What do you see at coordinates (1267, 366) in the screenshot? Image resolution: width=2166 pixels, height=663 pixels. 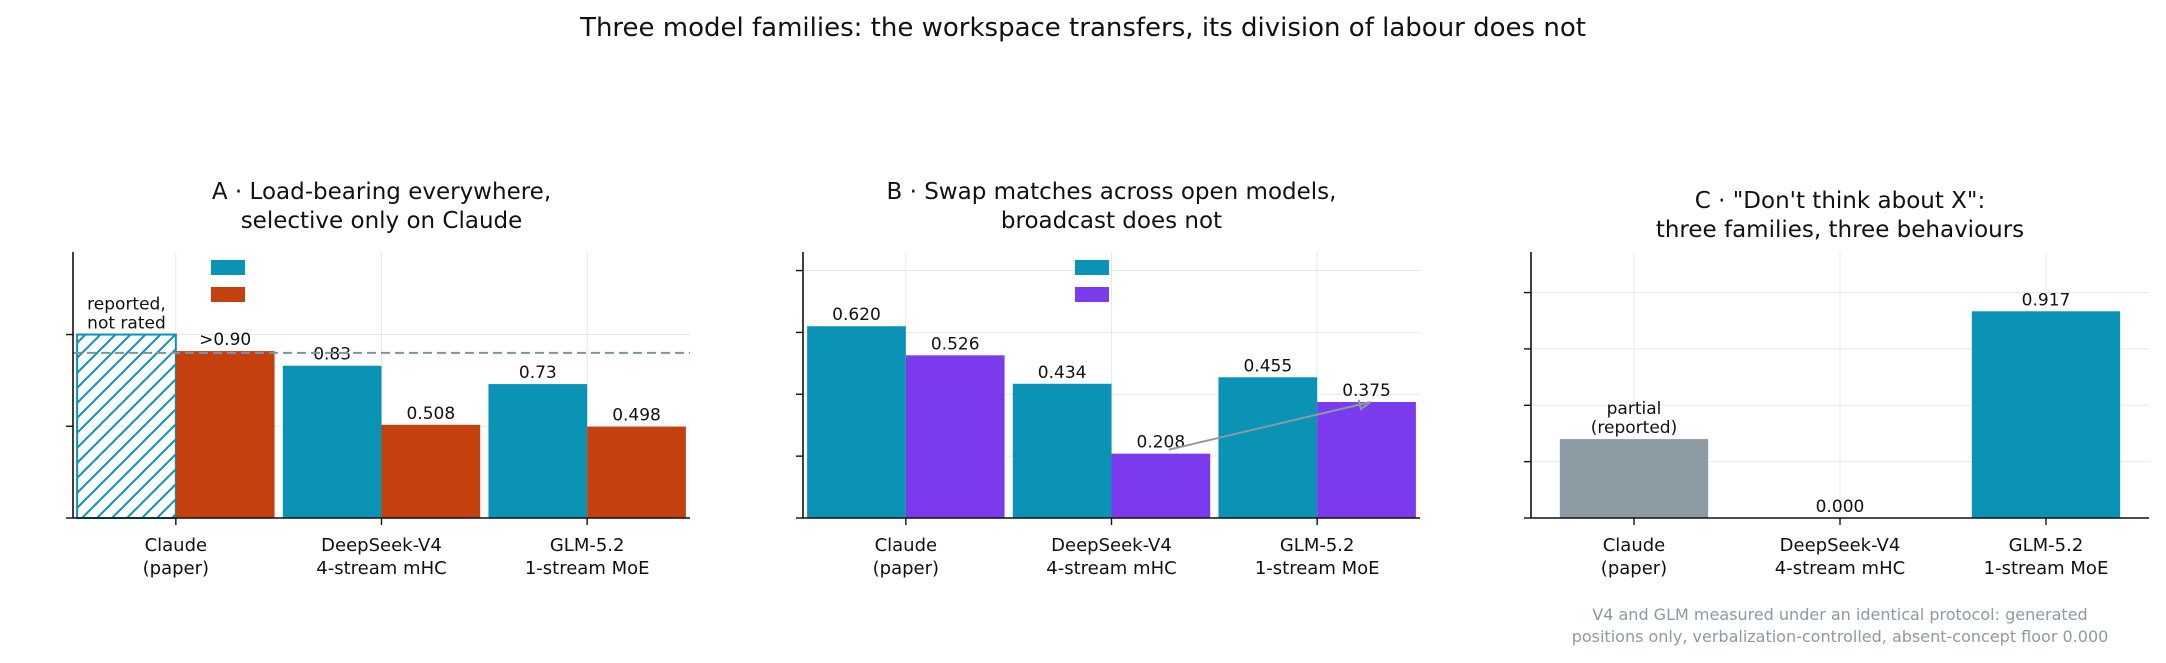 I see `bar-value-label: 0.455` at bounding box center [1267, 366].